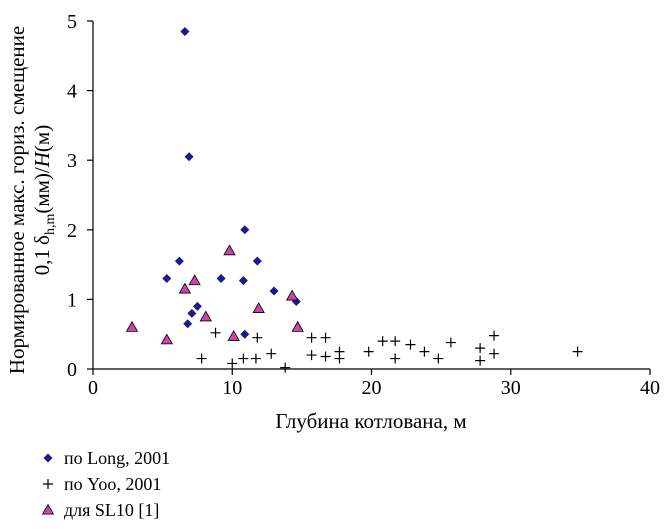 This screenshot has width=668, height=529. I want to click on legend-item-sl10: для SL10 [1], so click(100, 510).